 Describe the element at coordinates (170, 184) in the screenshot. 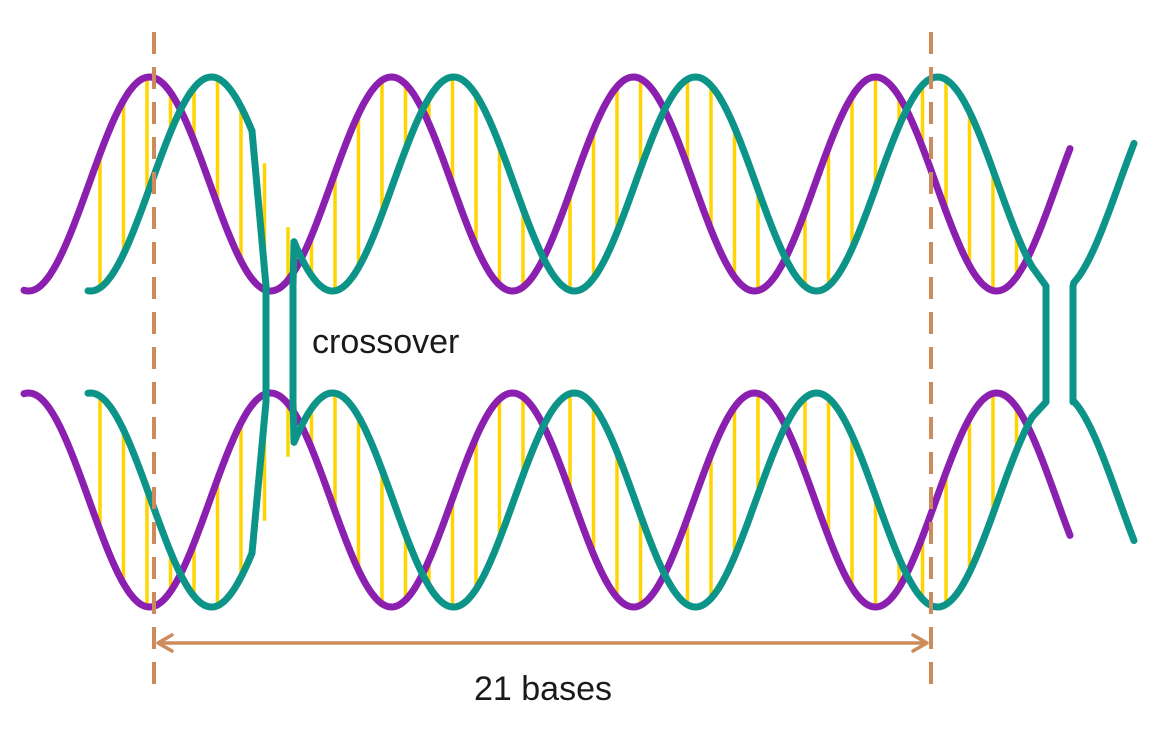

I see `top-helix-teal-strand-left` at that location.